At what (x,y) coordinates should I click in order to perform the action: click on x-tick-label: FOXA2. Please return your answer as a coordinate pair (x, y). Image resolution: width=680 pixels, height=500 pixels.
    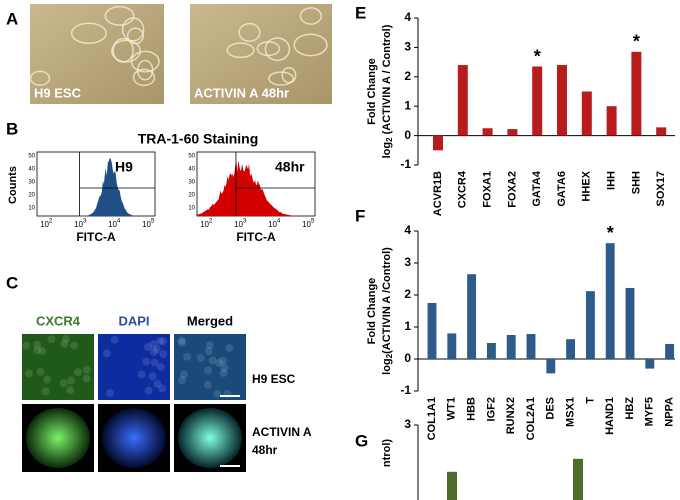
    Looking at the image, I should click on (512, 189).